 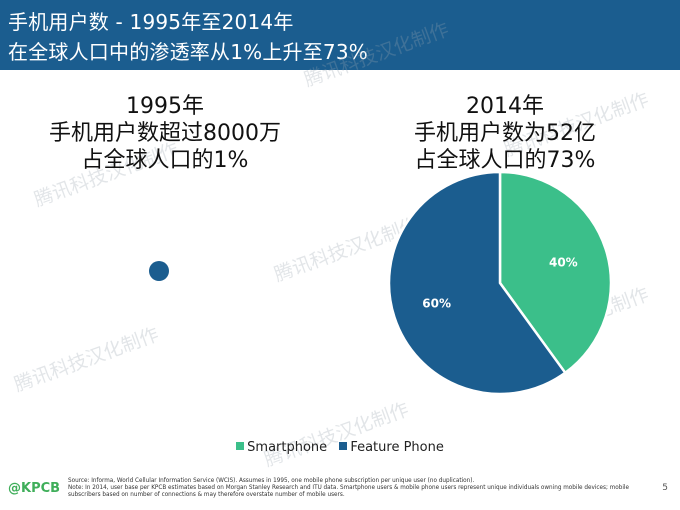 I want to click on right-share: 占全球人口的73%, so click(x=505, y=160).